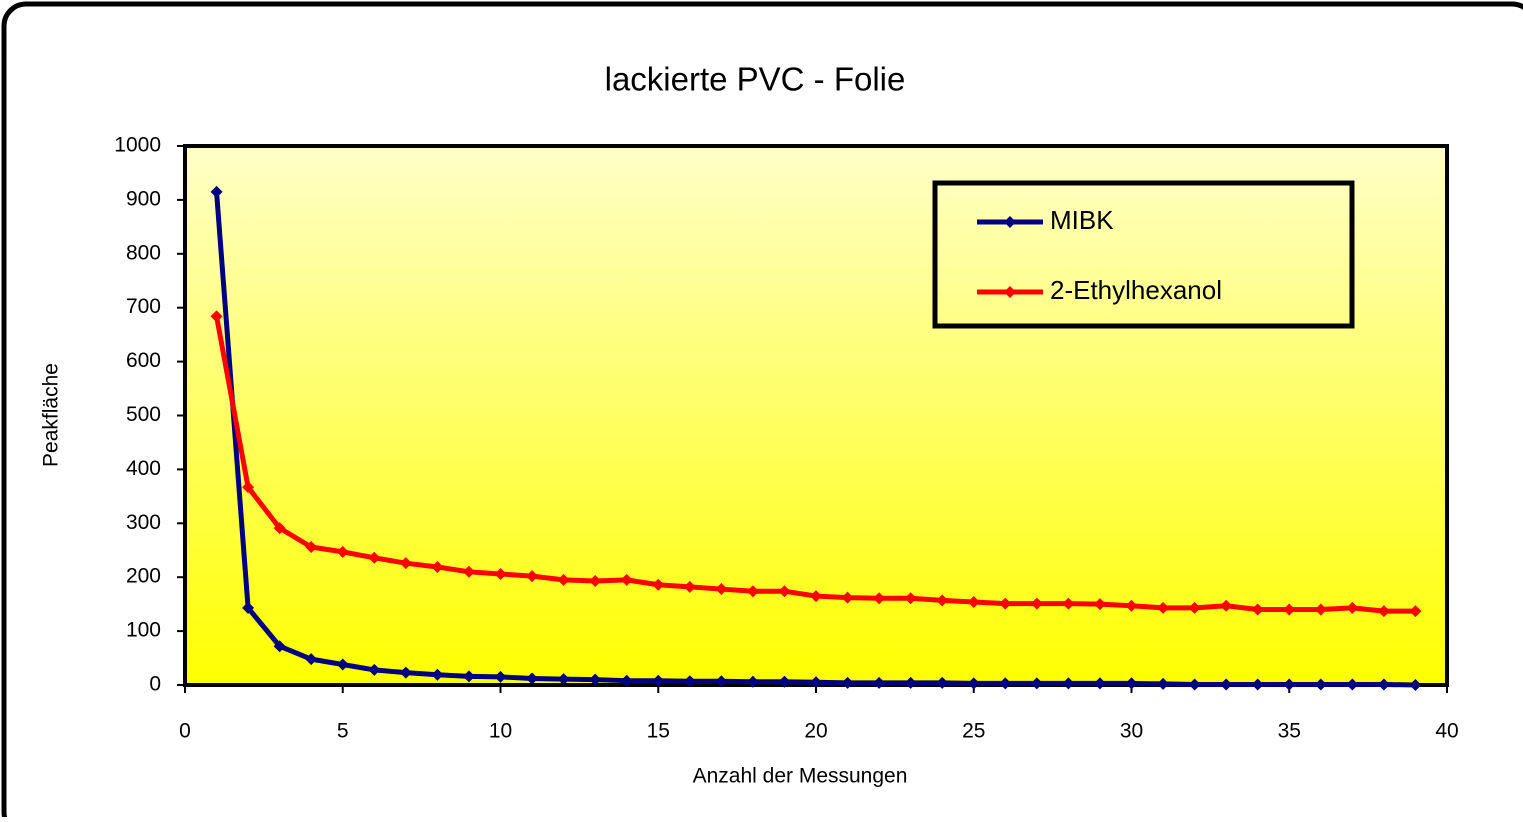 Image resolution: width=1523 pixels, height=822 pixels. I want to click on x-tick-label: 25, so click(973, 731).